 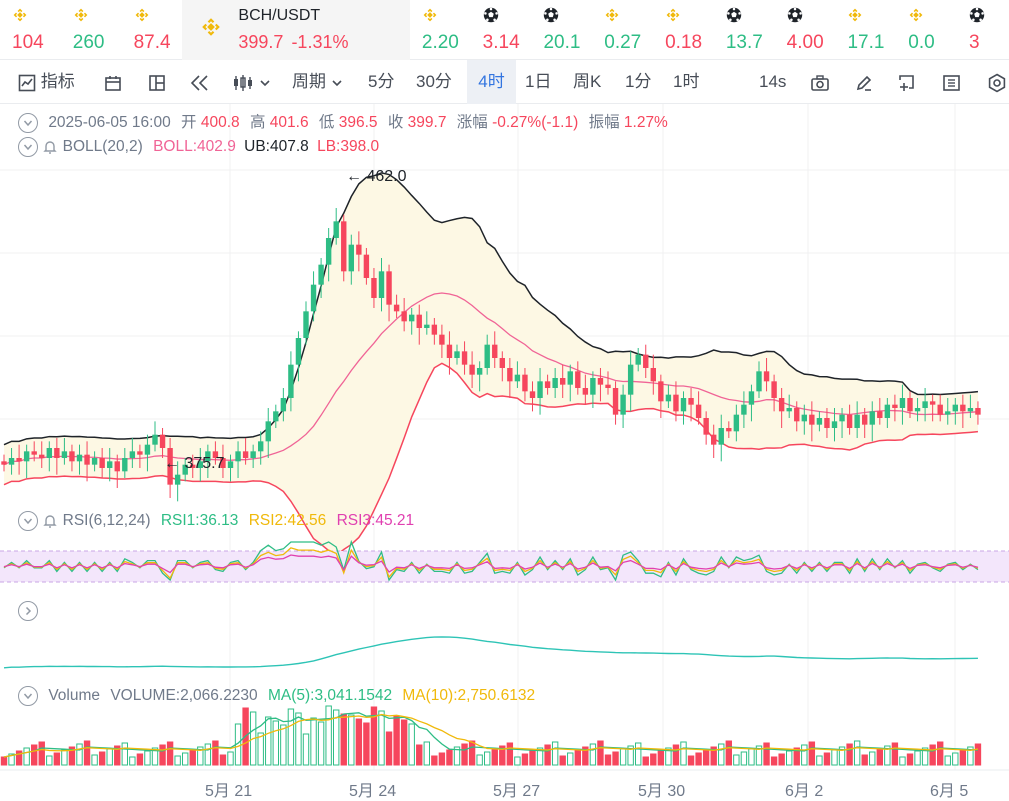 I want to click on ticker-item: 0.27, so click(x=622, y=30).